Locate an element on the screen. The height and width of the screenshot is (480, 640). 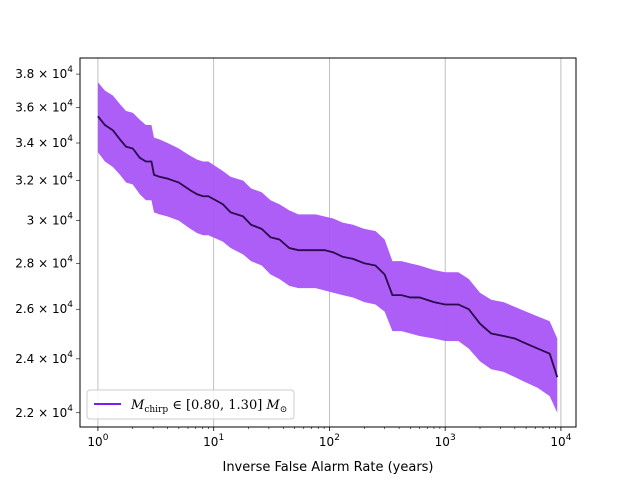
legend: Mchirp ∈ [0.80, 1.30] M⊙ is located at coordinates (190, 404).